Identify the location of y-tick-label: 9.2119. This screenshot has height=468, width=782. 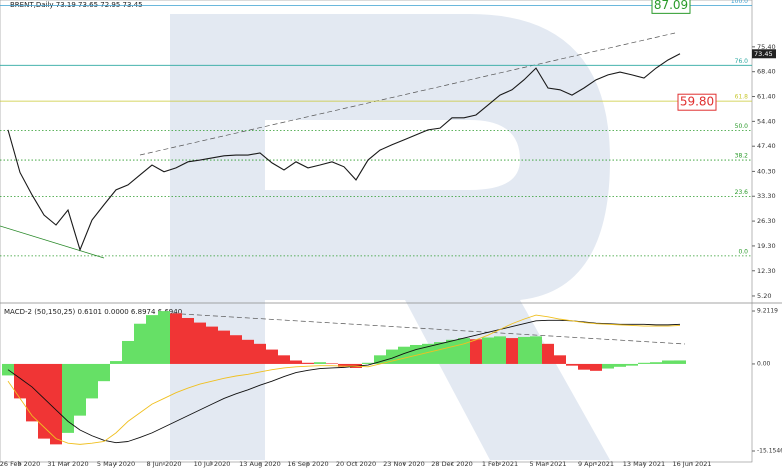
(767, 311).